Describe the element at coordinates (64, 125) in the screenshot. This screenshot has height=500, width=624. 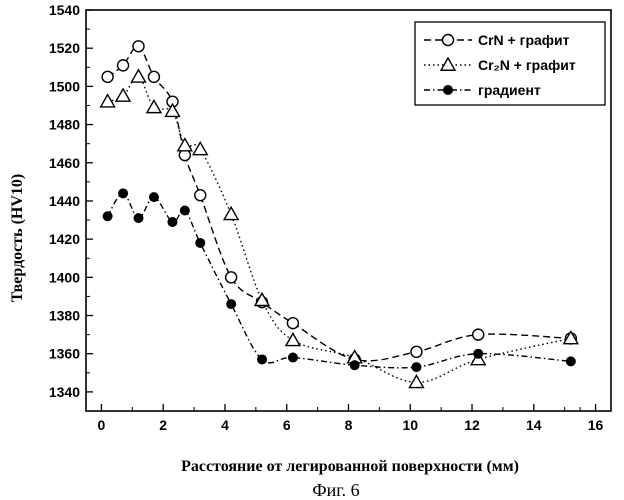
I see `y-tick-label-7: 1480` at that location.